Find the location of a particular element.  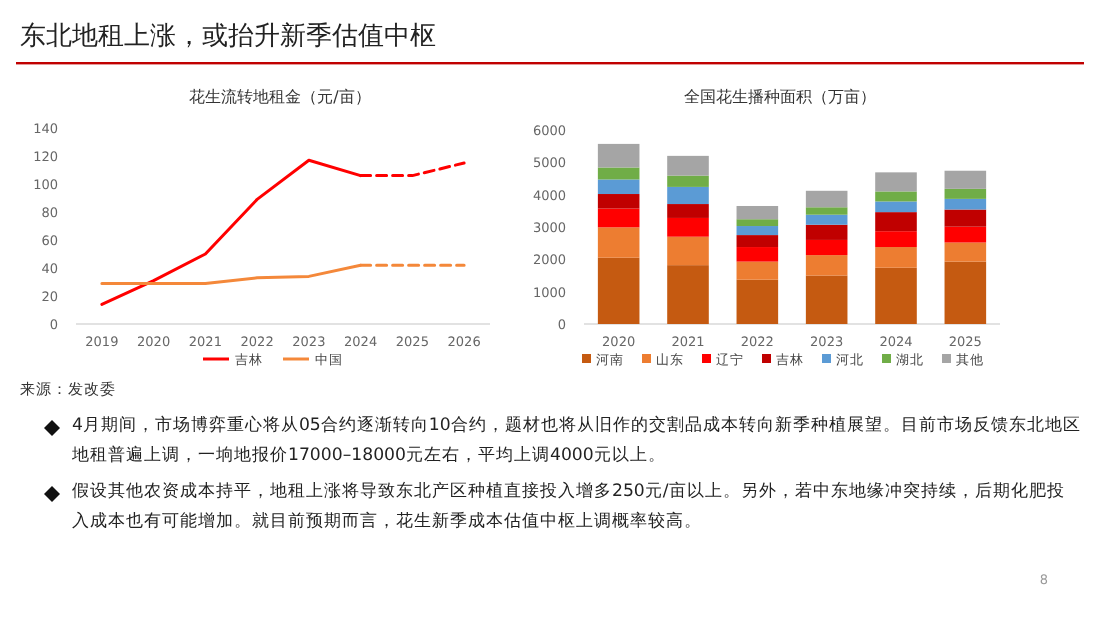

chart-title: 花生流转地租金（元/亩） is located at coordinates (280, 97).